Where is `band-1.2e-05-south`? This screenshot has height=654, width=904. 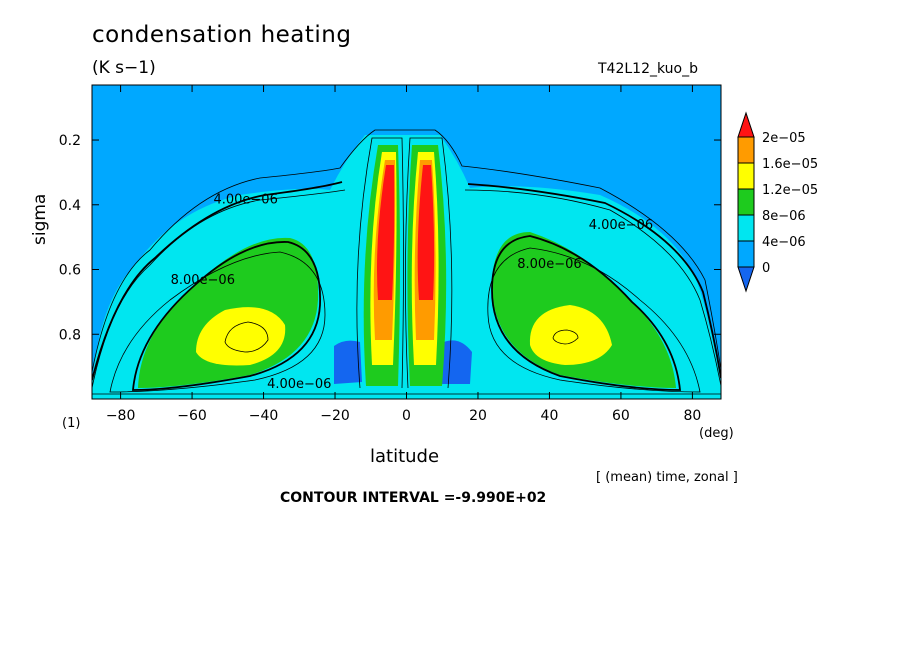 band-1.2e-05-south is located at coordinates (241, 336).